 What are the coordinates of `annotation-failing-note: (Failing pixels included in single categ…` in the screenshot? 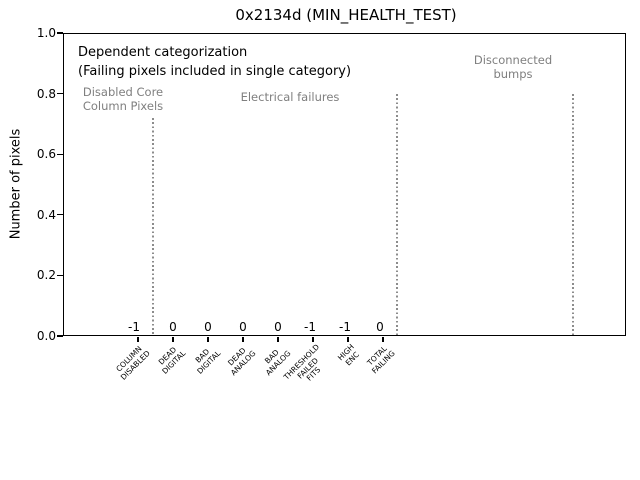 It's located at (215, 71).